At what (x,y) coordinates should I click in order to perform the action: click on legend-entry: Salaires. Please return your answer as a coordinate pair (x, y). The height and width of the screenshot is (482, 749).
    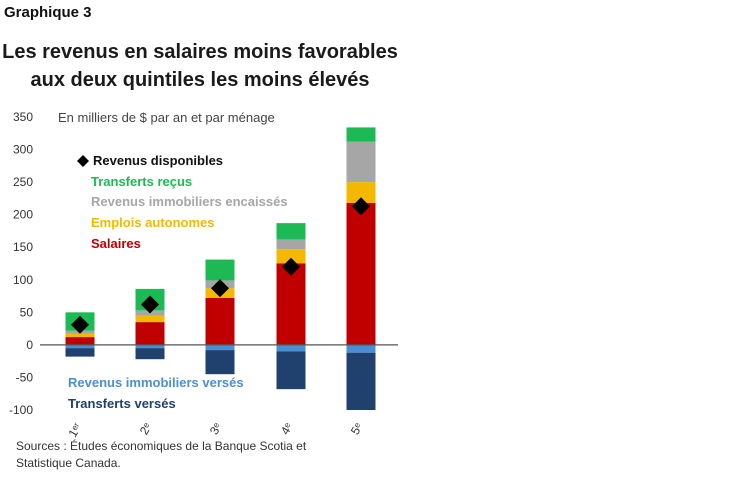
    Looking at the image, I should click on (116, 243).